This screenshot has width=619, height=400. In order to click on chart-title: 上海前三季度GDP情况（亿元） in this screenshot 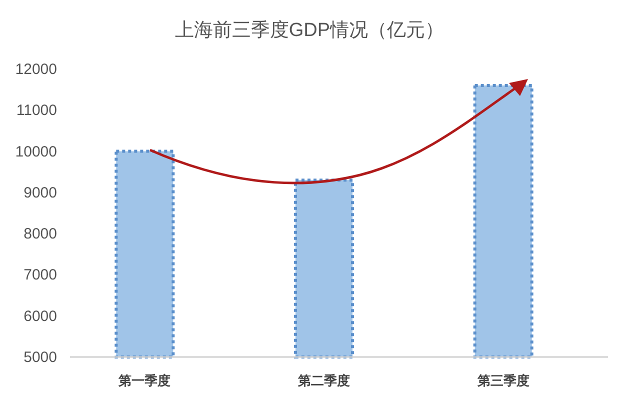, I will do `click(309, 30)`.